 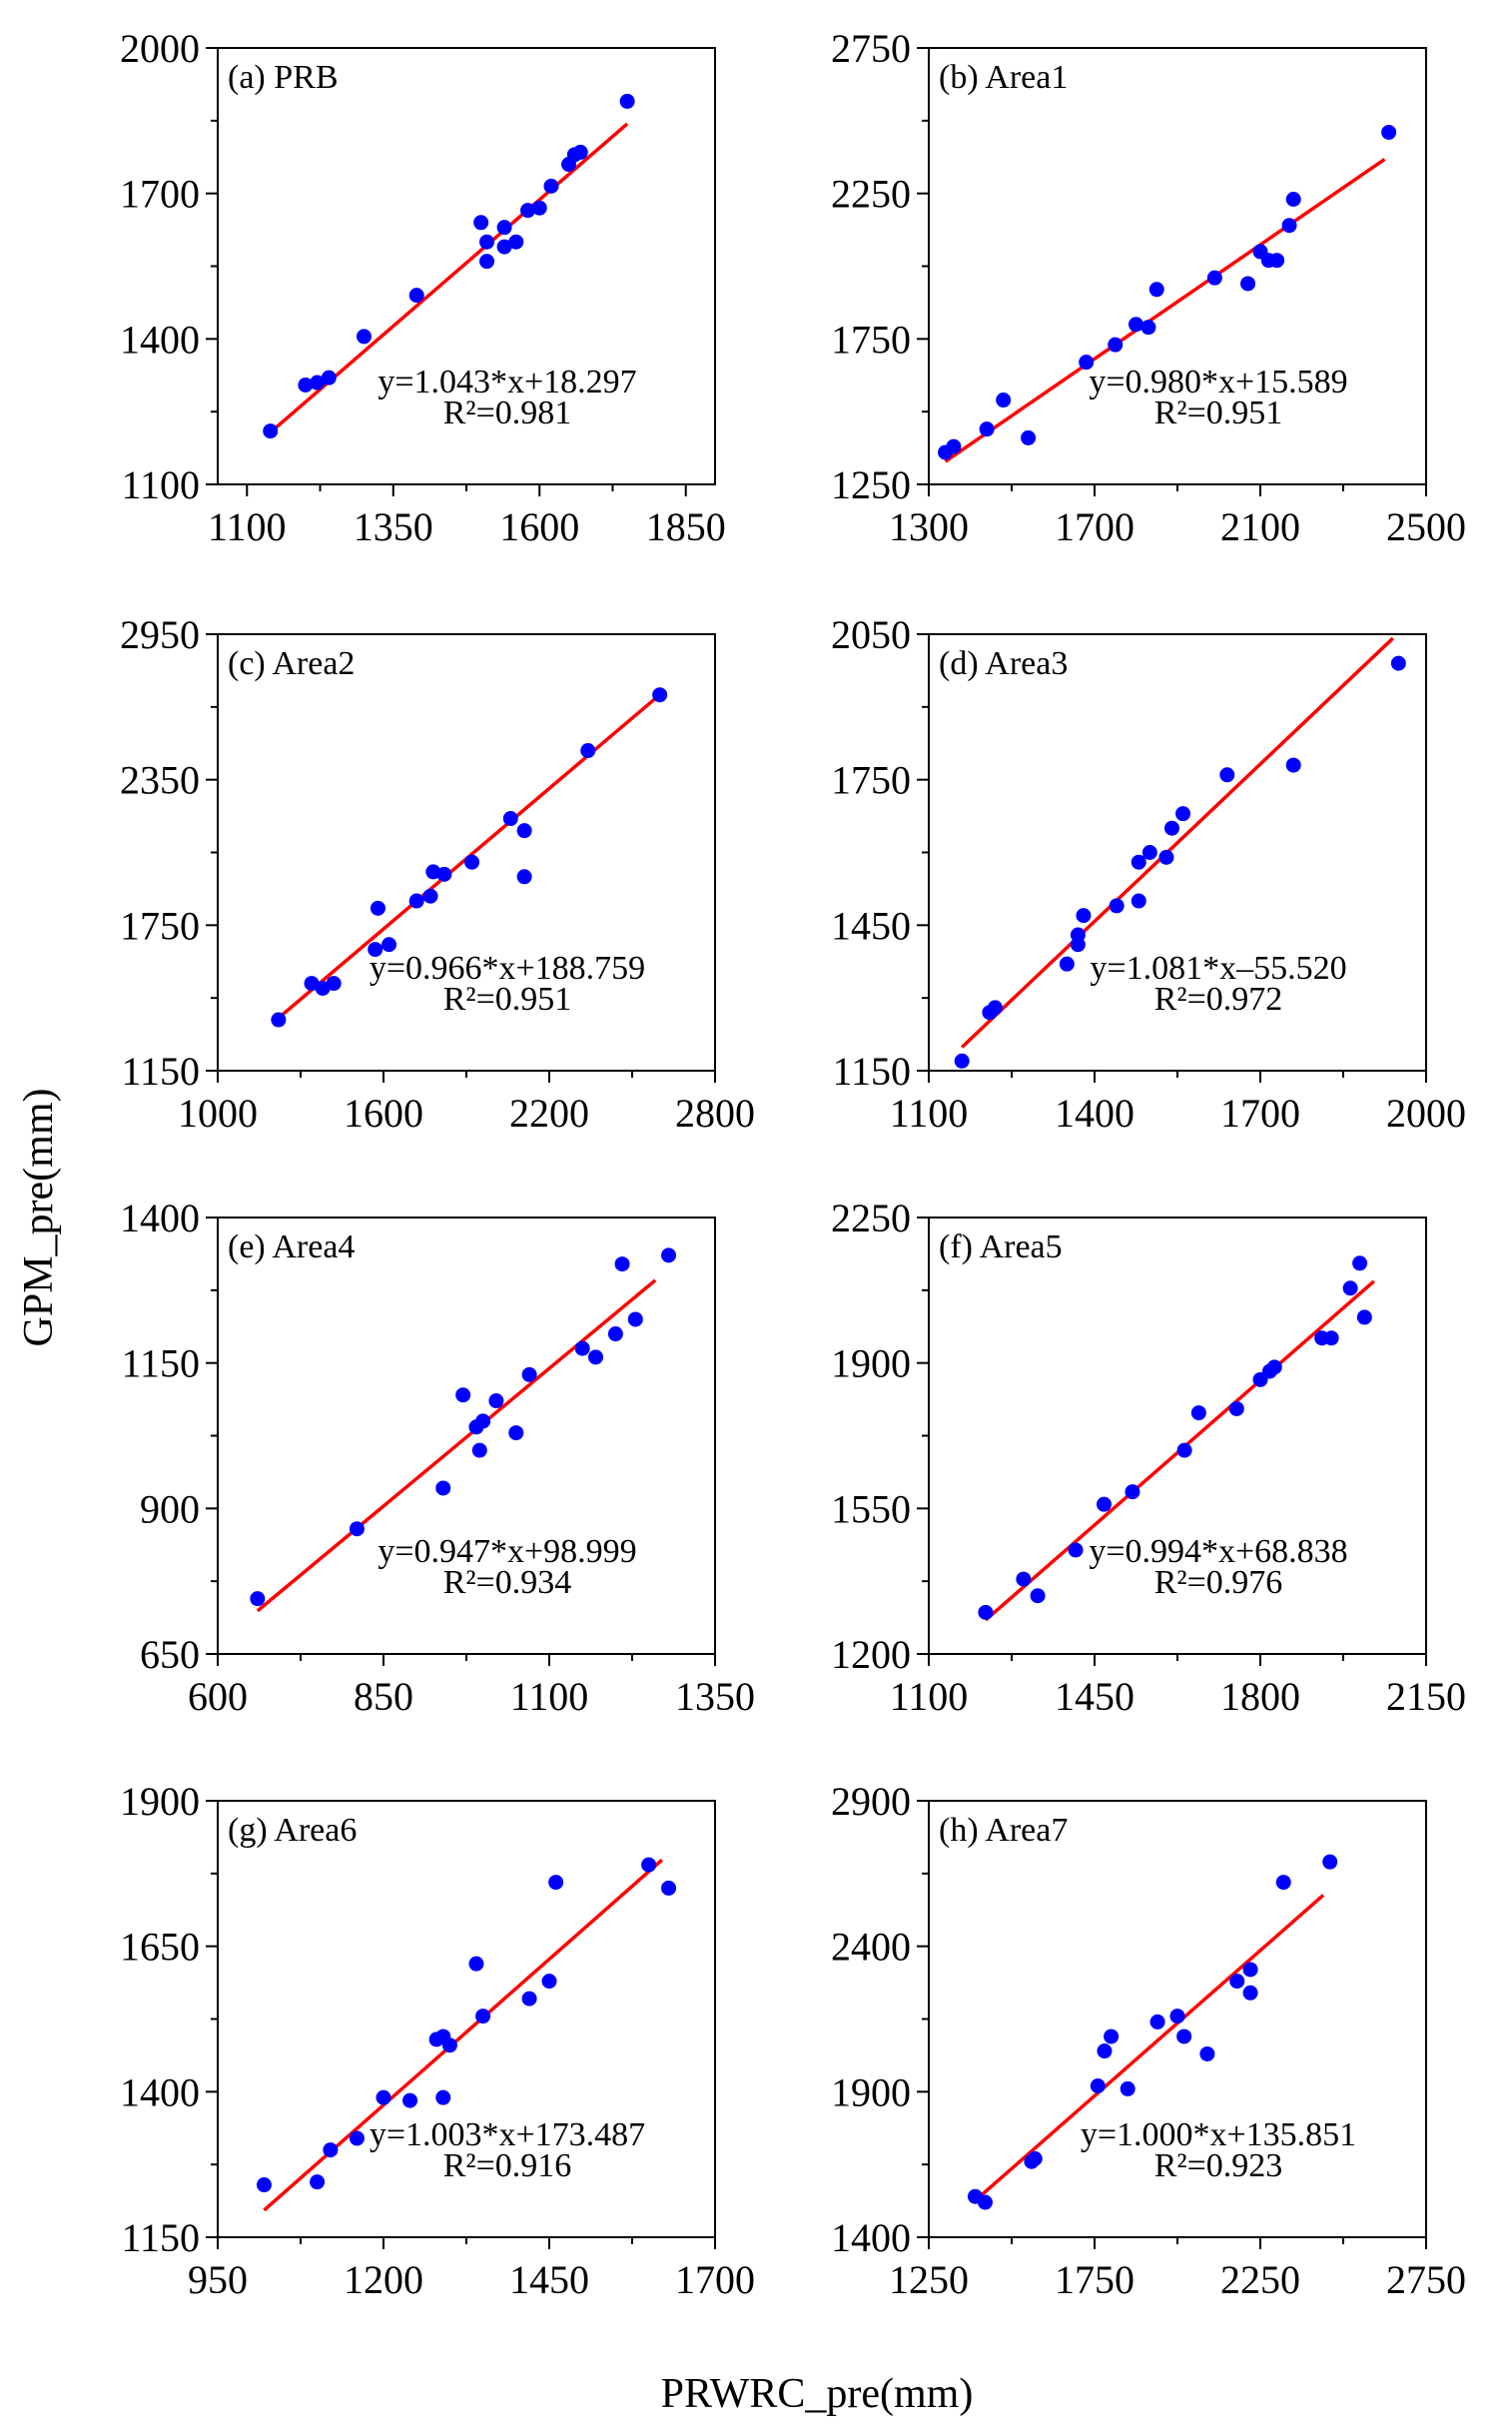 What do you see at coordinates (1094, 2279) in the screenshot?
I see `x-tick-label: 1750` at bounding box center [1094, 2279].